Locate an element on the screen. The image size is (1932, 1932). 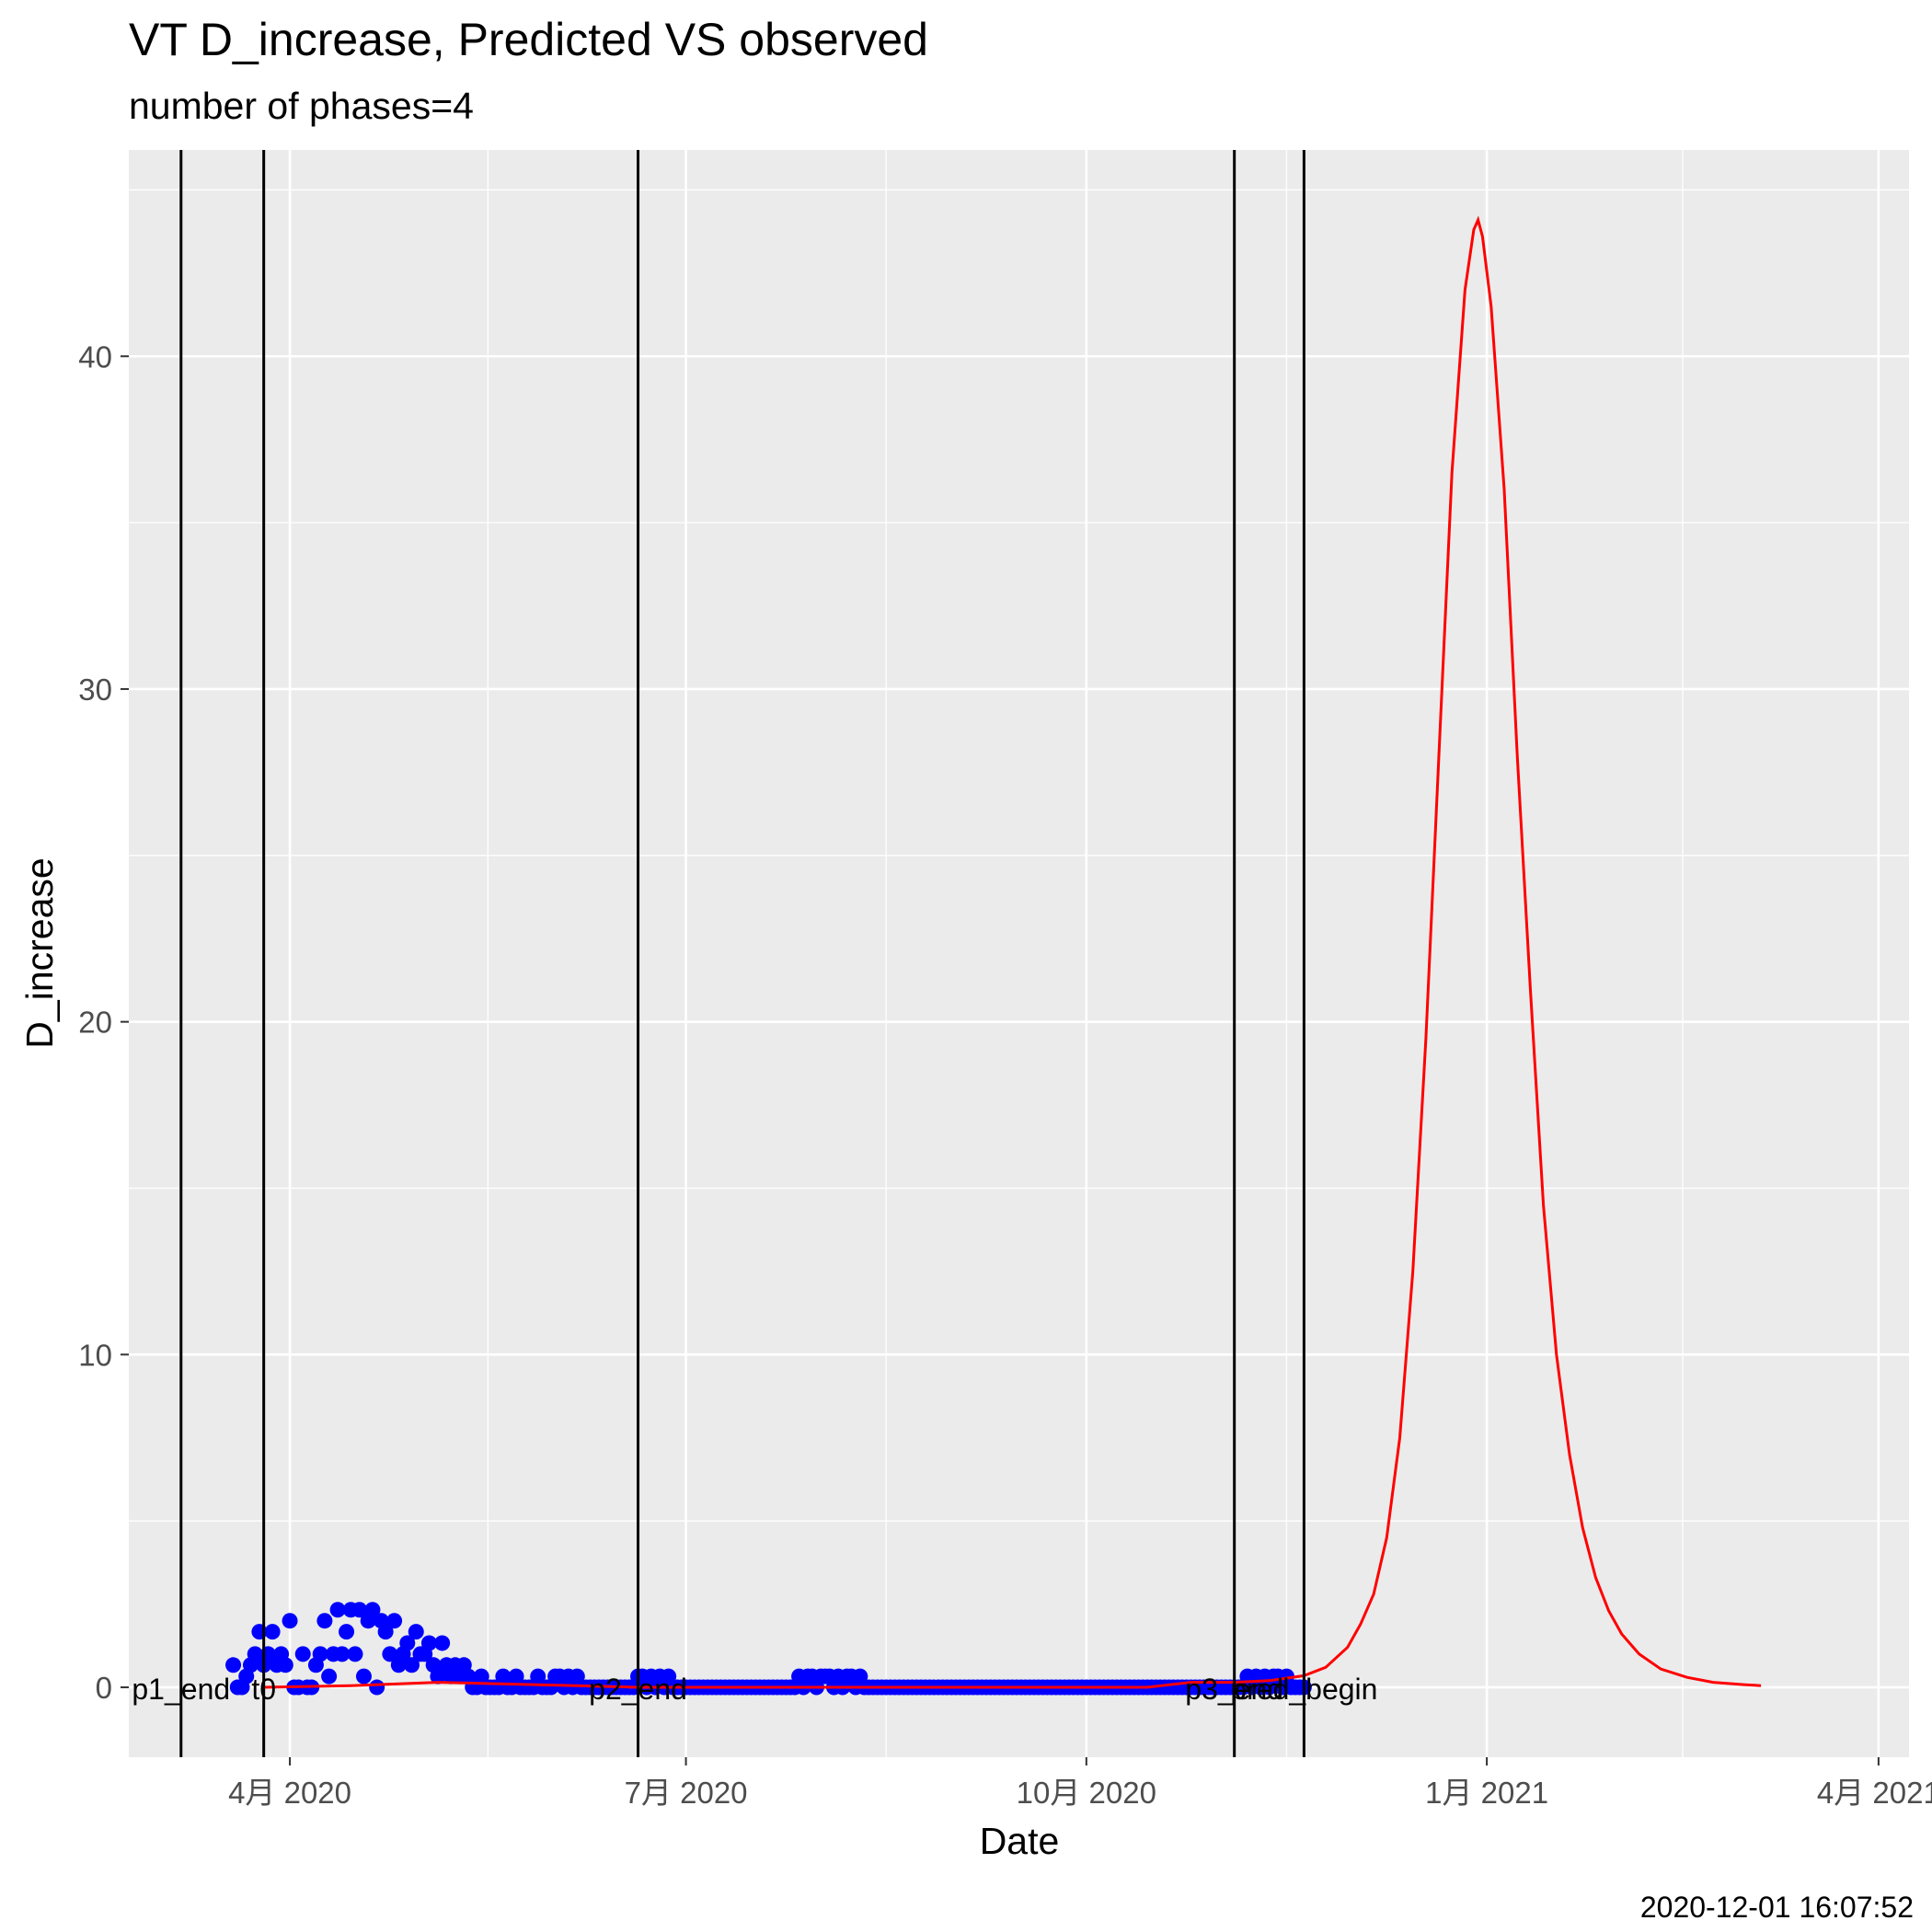
x-tick-label: 4月 2021 is located at coordinates (1874, 1793).